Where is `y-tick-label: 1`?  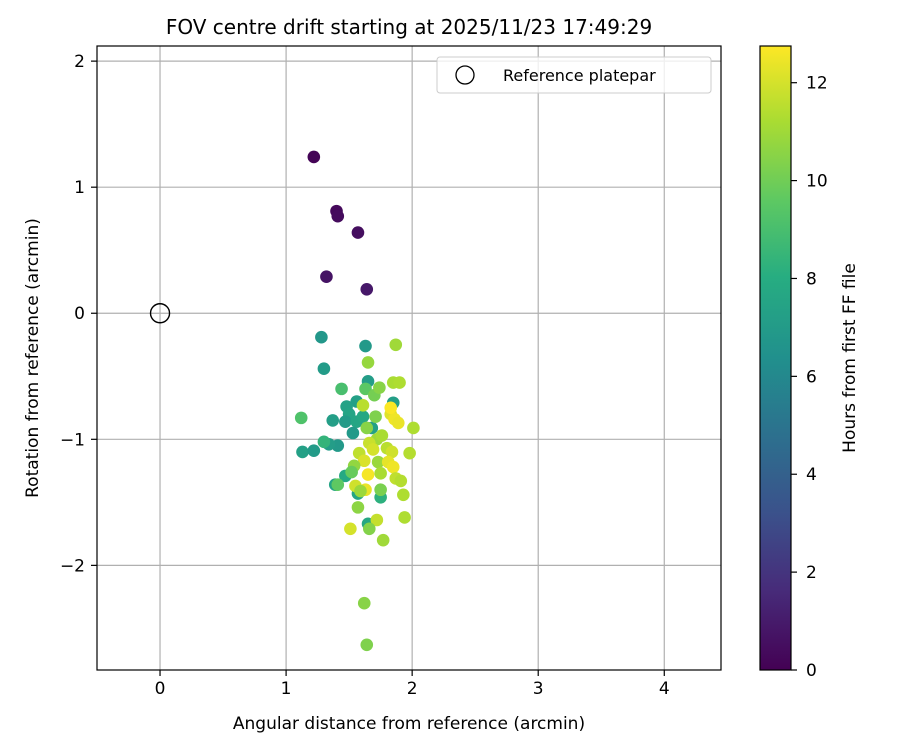 y-tick-label: 1 is located at coordinates (79, 188).